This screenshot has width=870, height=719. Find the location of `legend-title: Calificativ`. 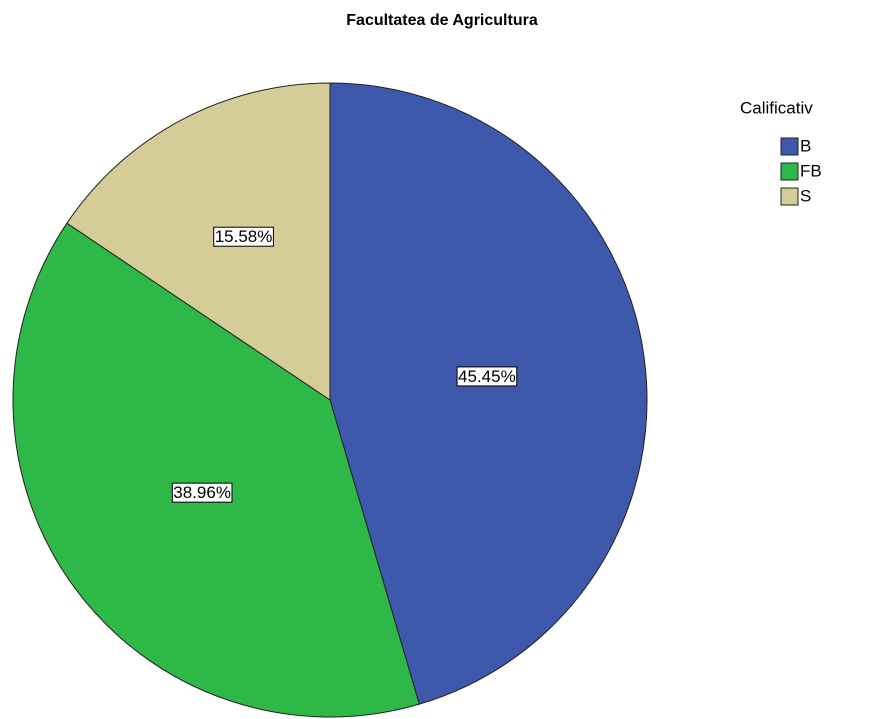

legend-title: Calificativ is located at coordinates (776, 107).